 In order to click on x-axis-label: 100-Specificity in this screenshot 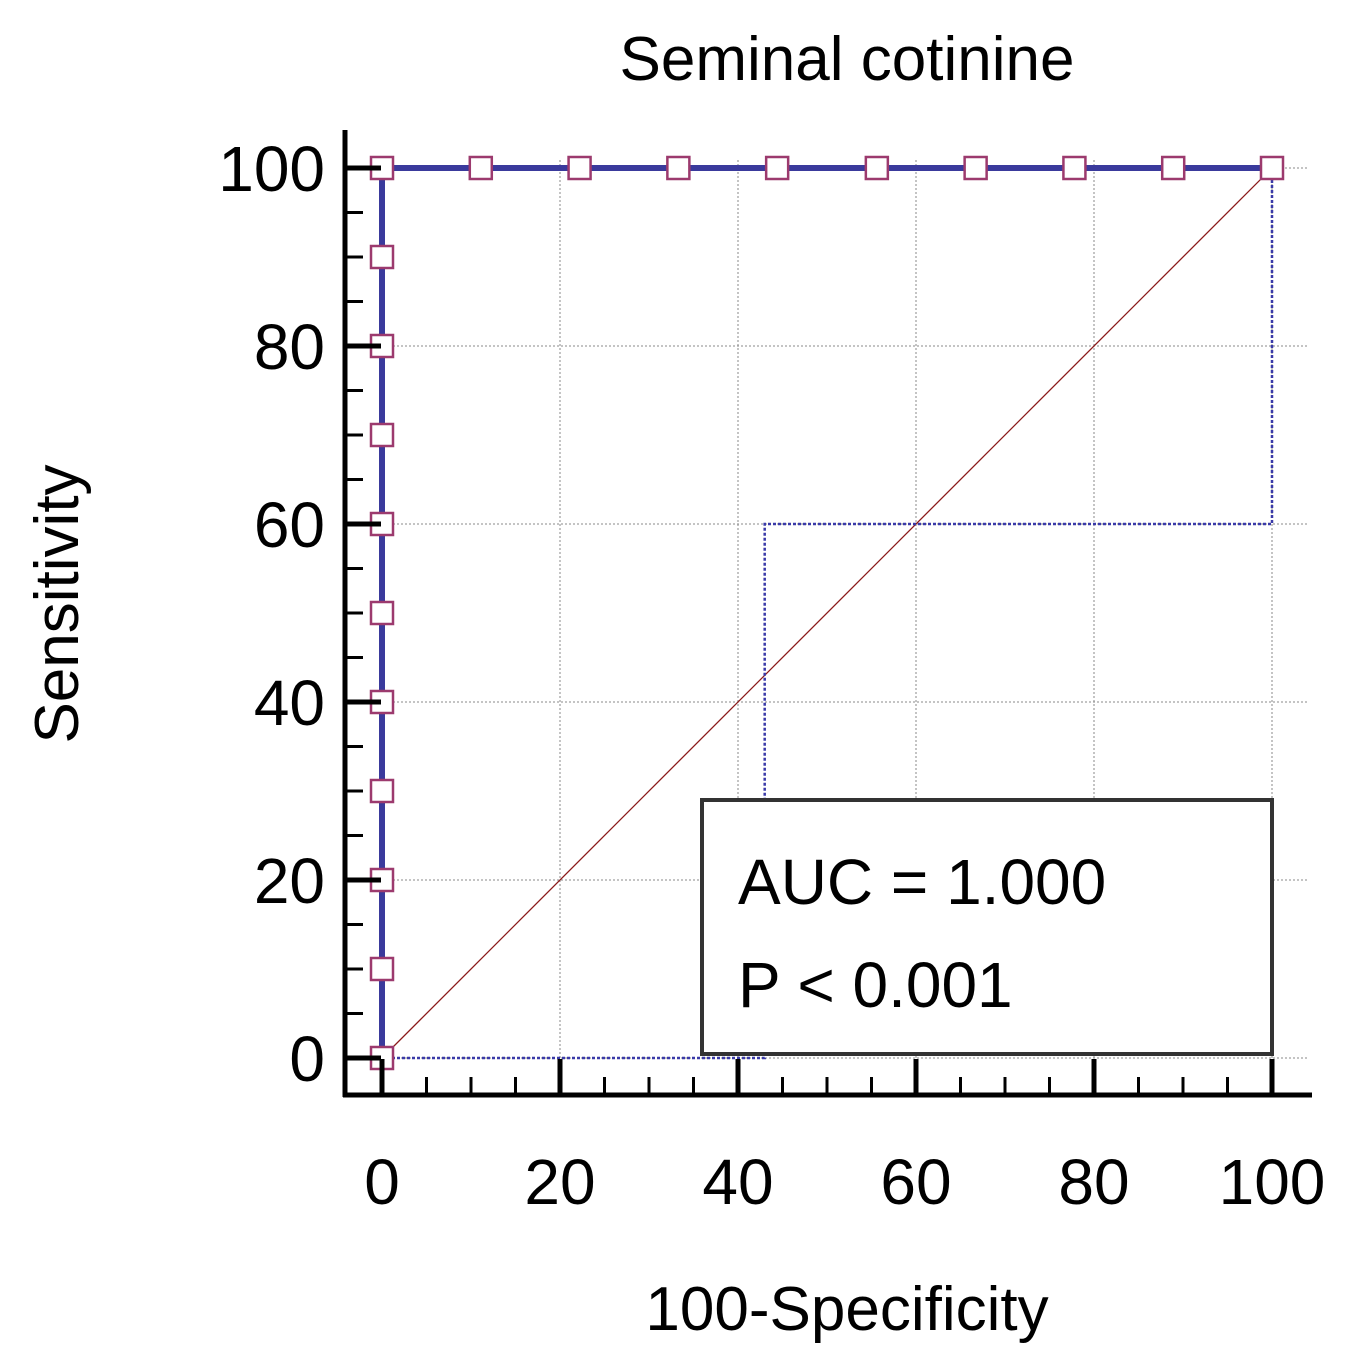, I will do `click(846, 1309)`.